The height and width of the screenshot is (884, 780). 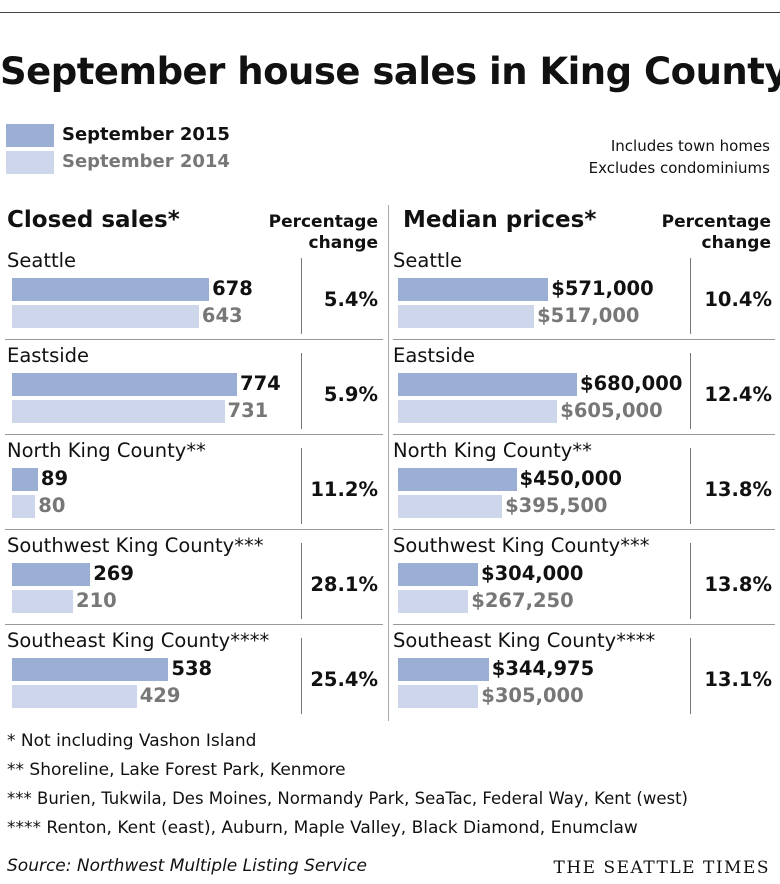 I want to click on pct-change-value: 10.4%, so click(x=738, y=299).